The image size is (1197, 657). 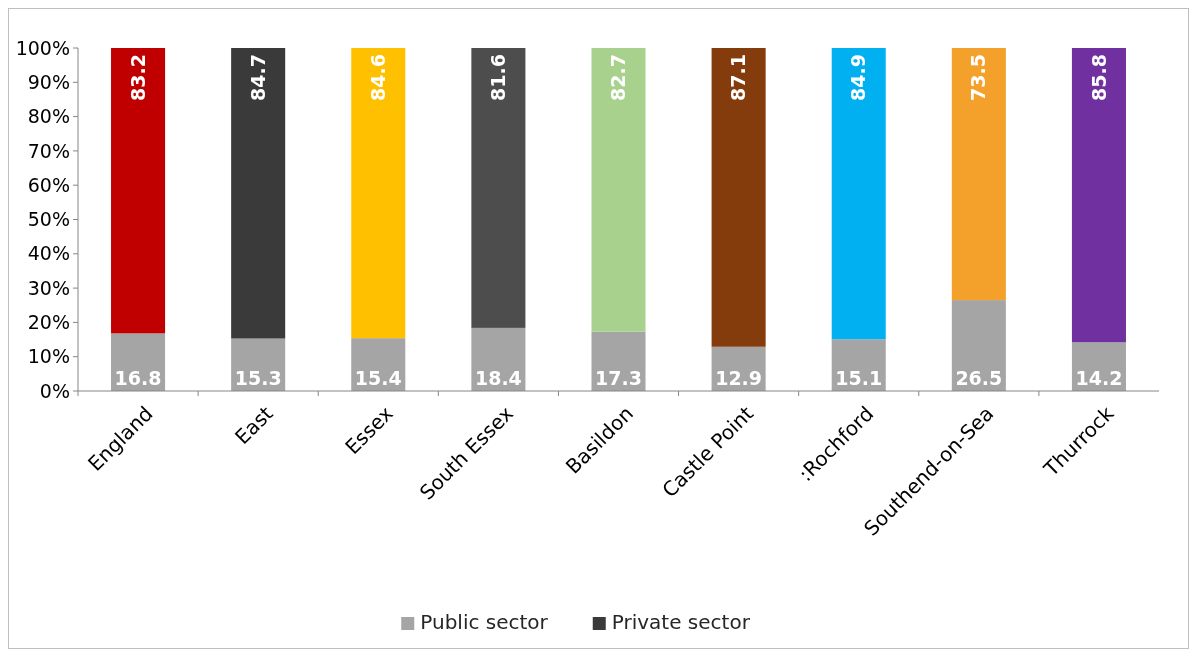 What do you see at coordinates (48, 253) in the screenshot?
I see `y-tick-label: 40%` at bounding box center [48, 253].